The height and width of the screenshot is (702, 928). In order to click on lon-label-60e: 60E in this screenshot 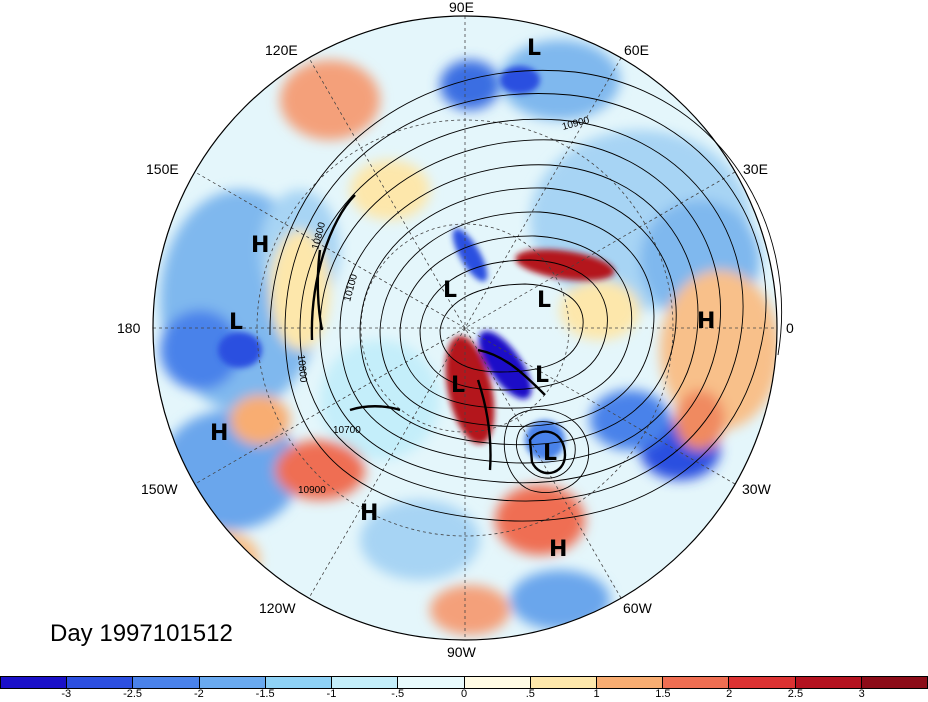, I will do `click(636, 50)`.